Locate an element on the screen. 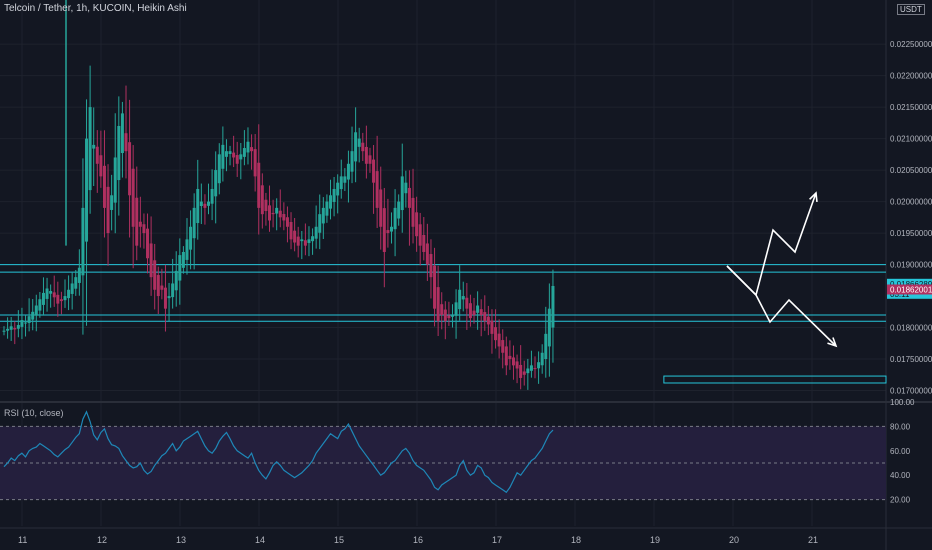  price-tick-label: 0.02150000 is located at coordinates (911, 107).